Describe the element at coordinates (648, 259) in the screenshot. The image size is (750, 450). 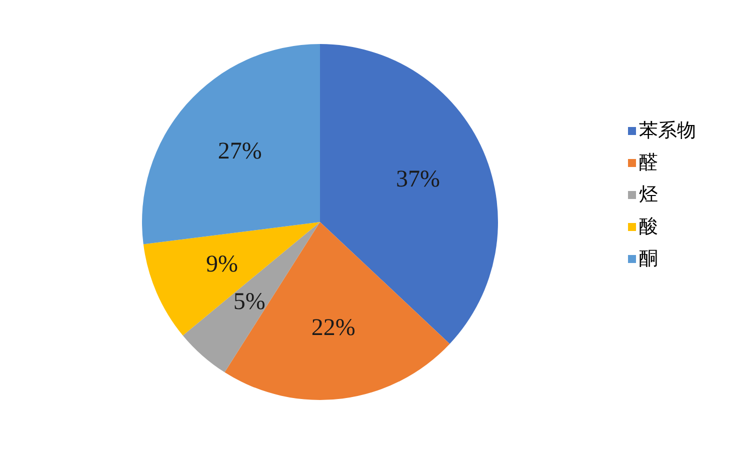
I see `legend-label: 酮` at that location.